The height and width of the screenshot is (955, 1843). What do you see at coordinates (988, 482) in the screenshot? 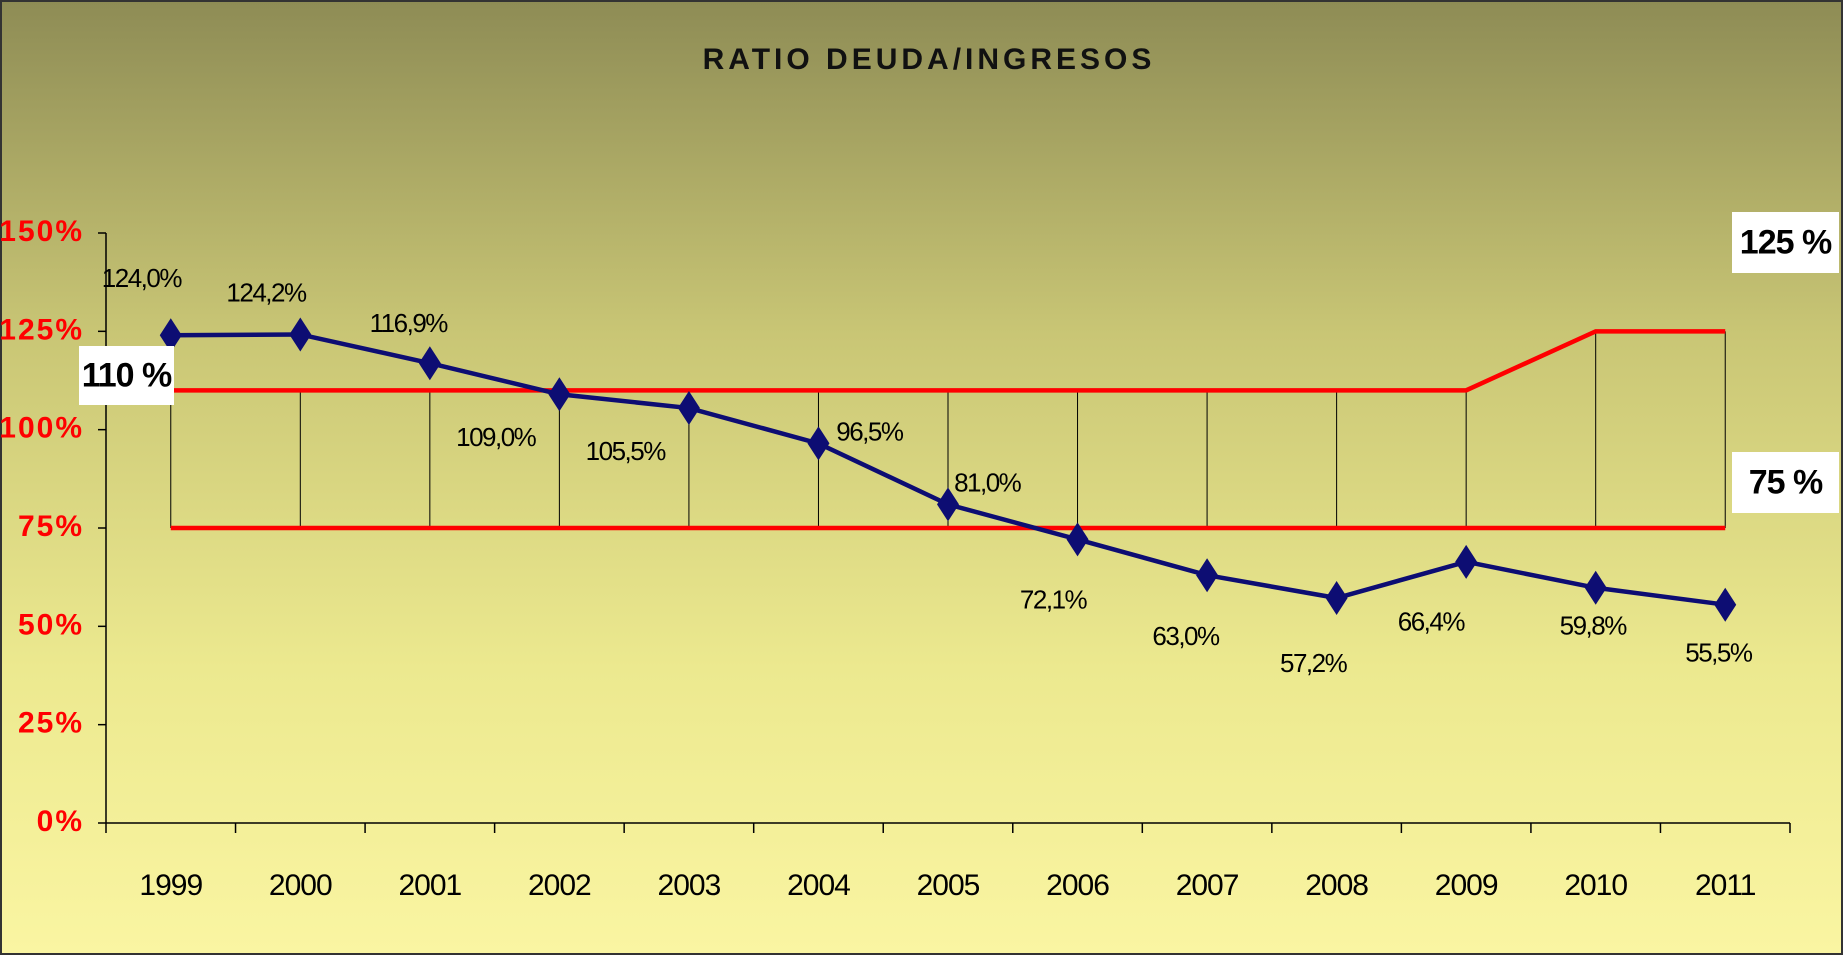
I see `data-label: 81,0%` at bounding box center [988, 482].